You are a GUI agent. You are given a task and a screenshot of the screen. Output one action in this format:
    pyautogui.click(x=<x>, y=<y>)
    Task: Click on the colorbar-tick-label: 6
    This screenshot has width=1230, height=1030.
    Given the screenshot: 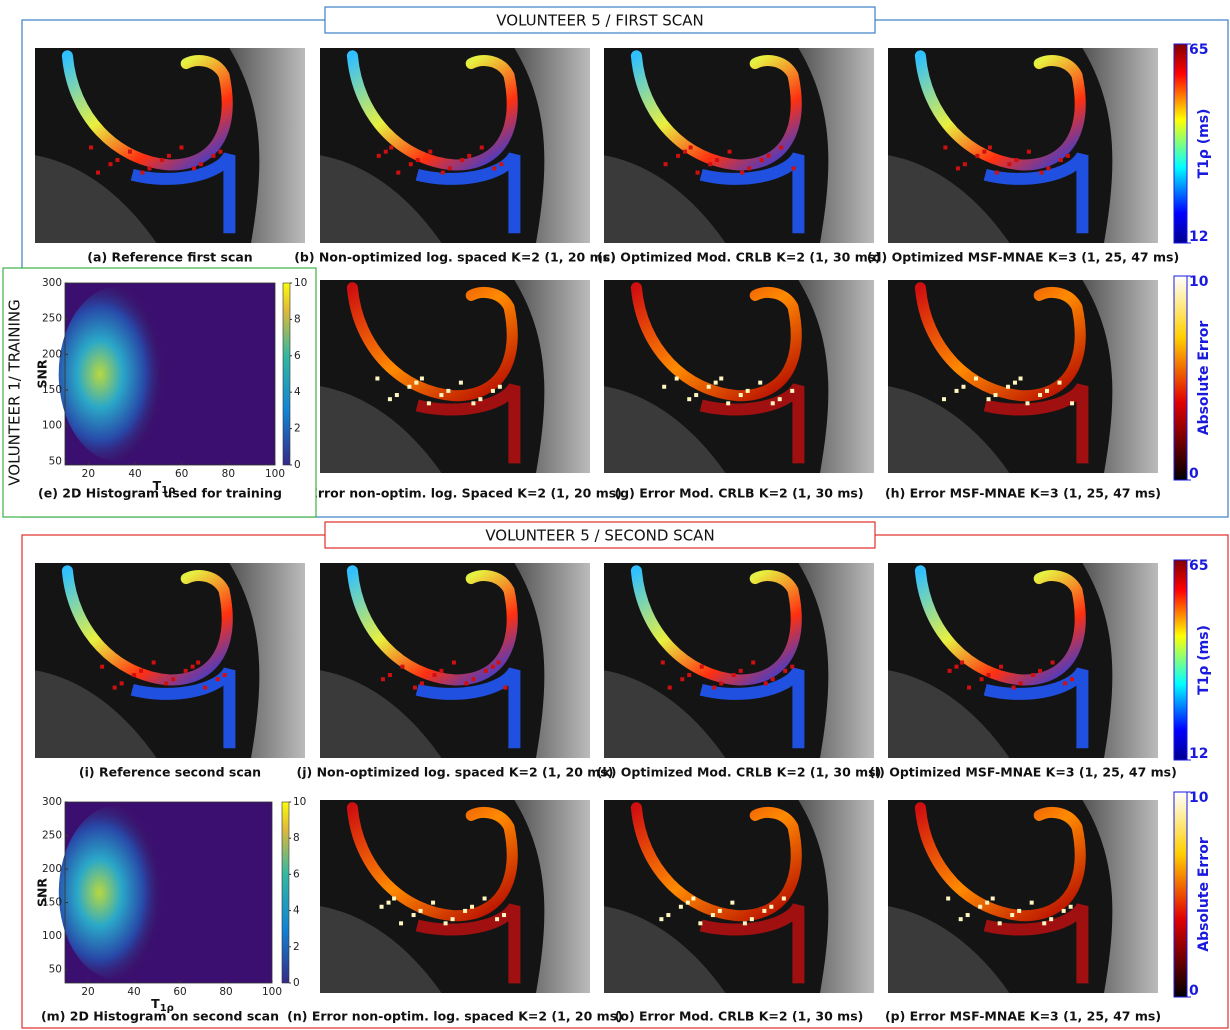 What is the action you would take?
    pyautogui.click(x=297, y=356)
    